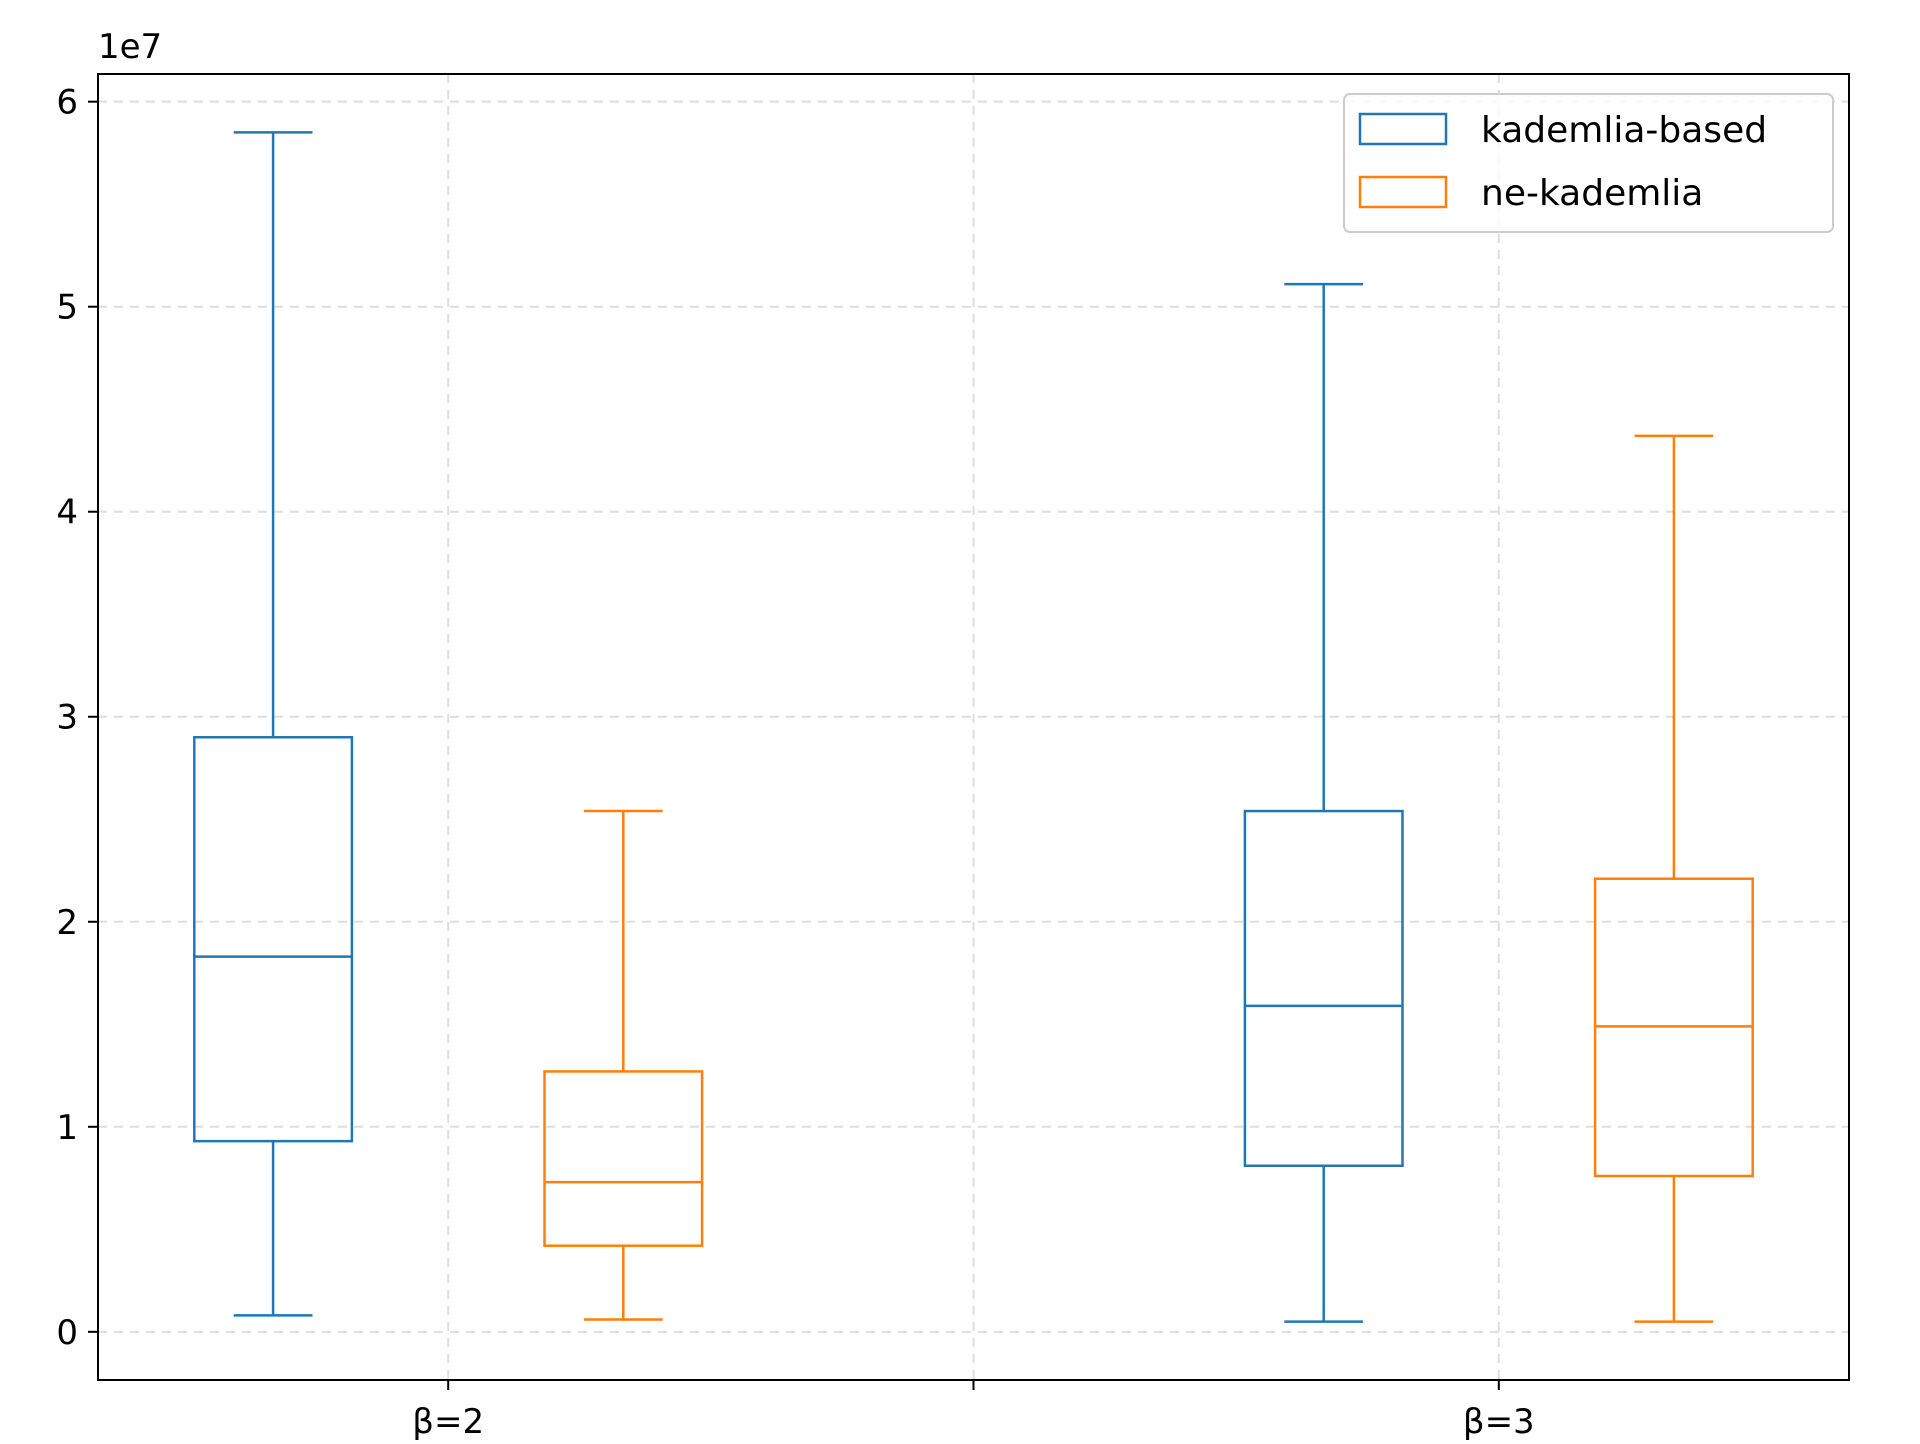 This screenshot has height=1444, width=1920. Describe the element at coordinates (67, 513) in the screenshot. I see `y-tick-label: 4` at that location.